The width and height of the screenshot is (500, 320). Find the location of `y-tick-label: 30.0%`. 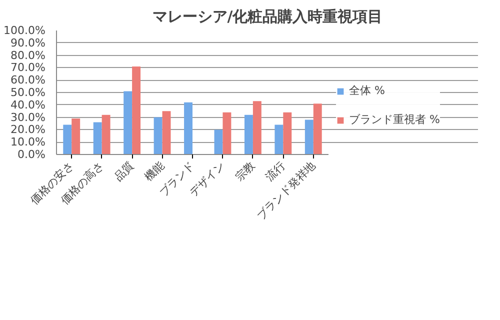

y-tick-label: 30.0% is located at coordinates (28, 117).